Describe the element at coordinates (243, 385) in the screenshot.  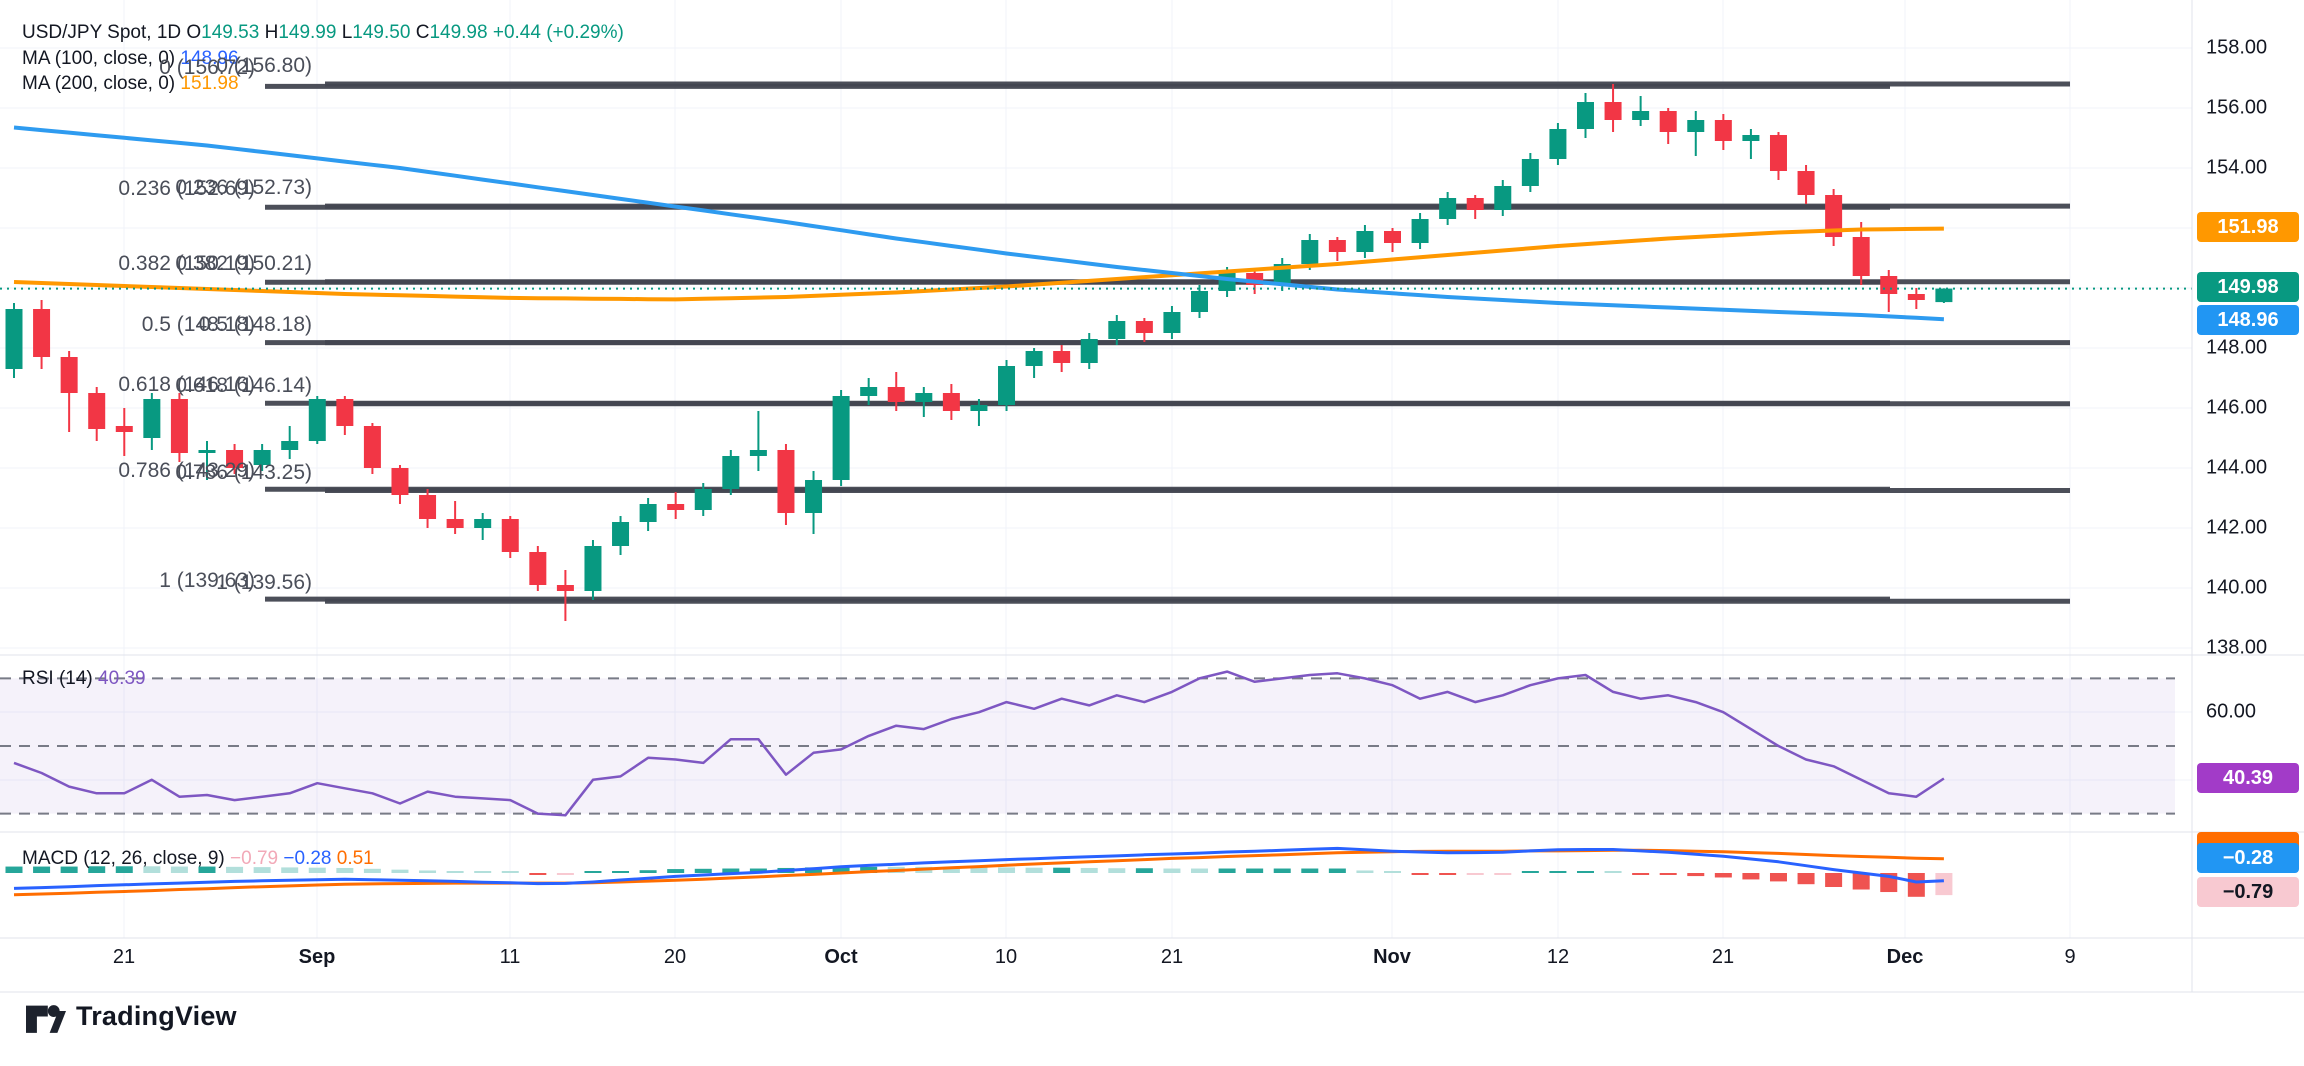
I see `fib-label-set2-4: 0.618 (146.14)` at that location.